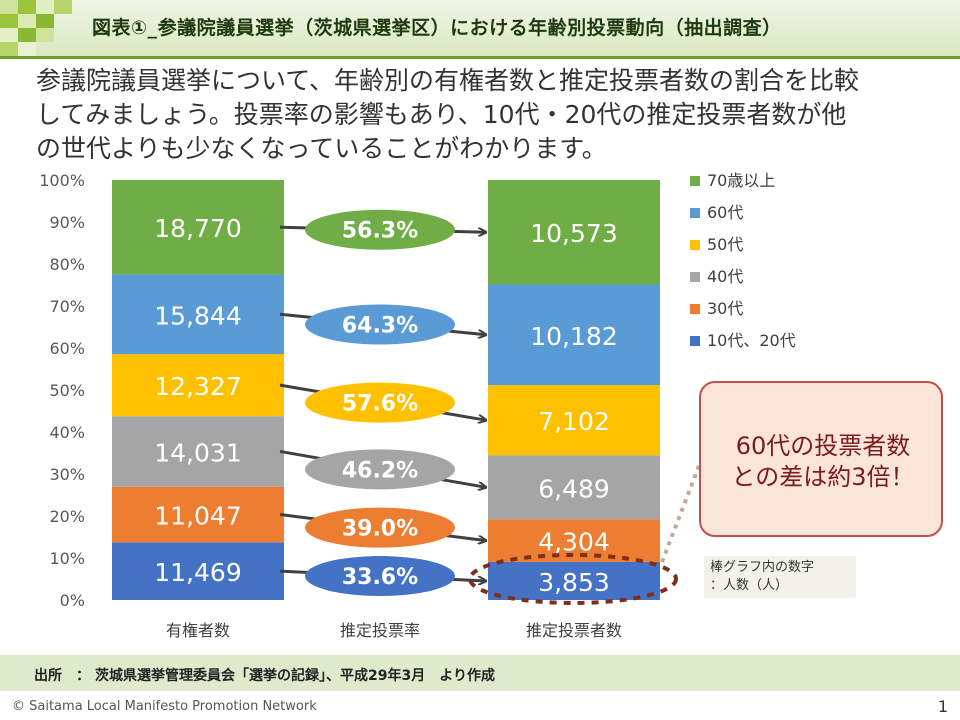  Describe the element at coordinates (823, 446) in the screenshot. I see `callout-line-1: 60代の投票者数` at that location.